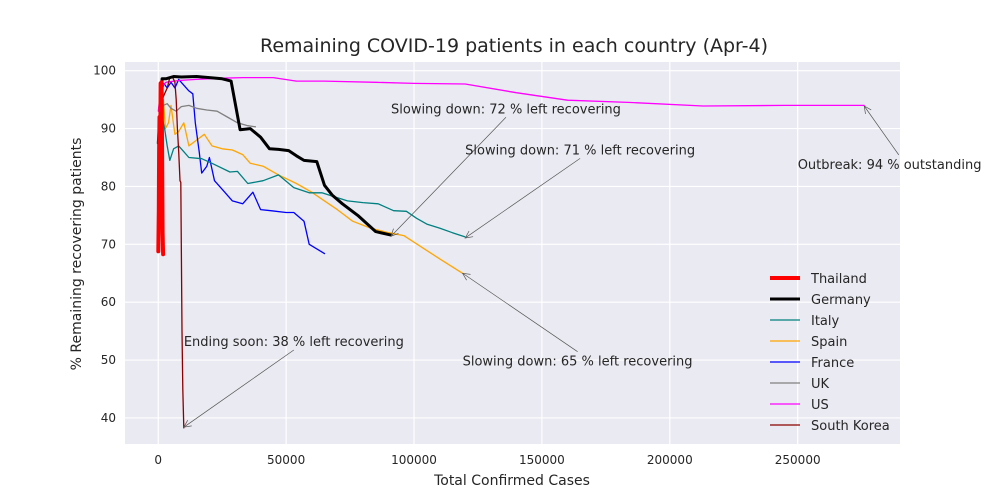 The image size is (1000, 500). Describe the element at coordinates (511, 94) in the screenshot. I see `series-line-us` at that location.